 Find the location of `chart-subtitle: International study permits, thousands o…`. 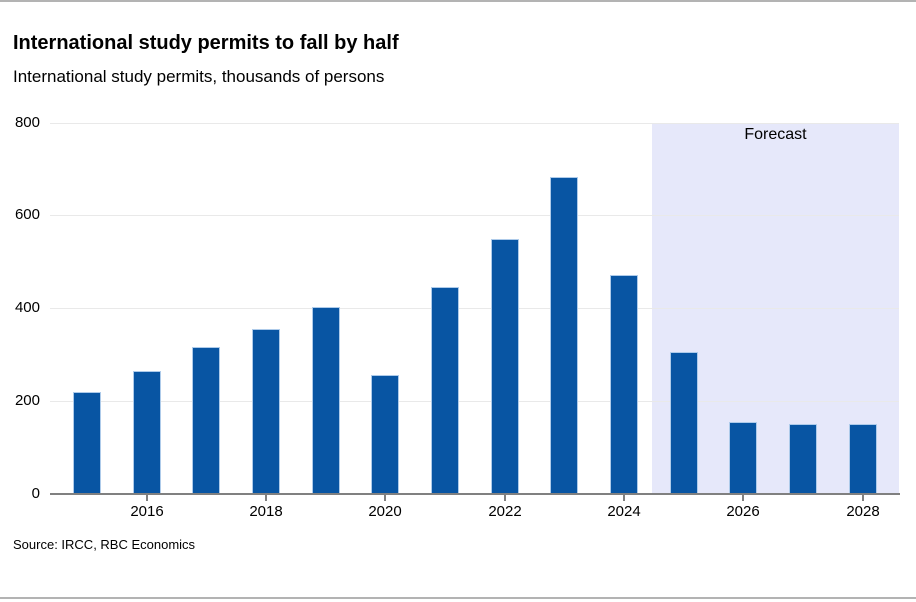

chart-subtitle: International study permits, thousands o… is located at coordinates (199, 76).